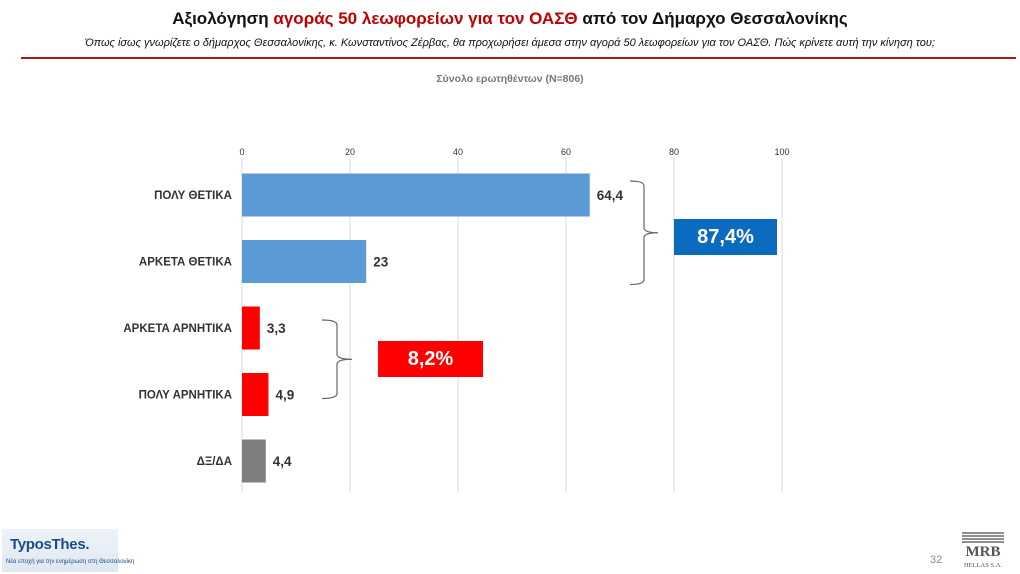 This screenshot has width=1020, height=574. I want to click on category-label: ΠΟΛΥ ΘΕΤΙΚΑ, so click(193, 196).